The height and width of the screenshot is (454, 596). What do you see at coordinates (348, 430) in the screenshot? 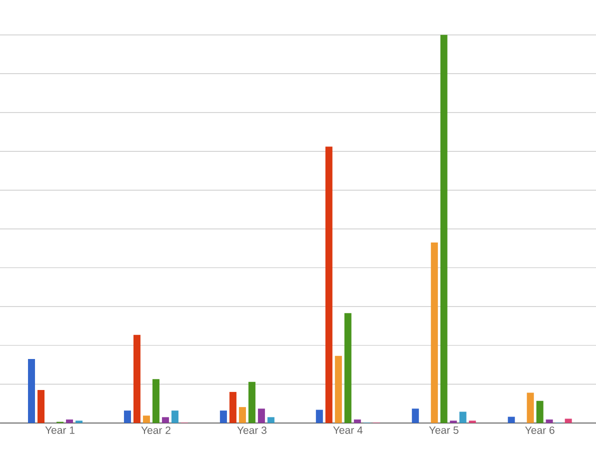
I see `x-tick-label: Year 4` at bounding box center [348, 430].